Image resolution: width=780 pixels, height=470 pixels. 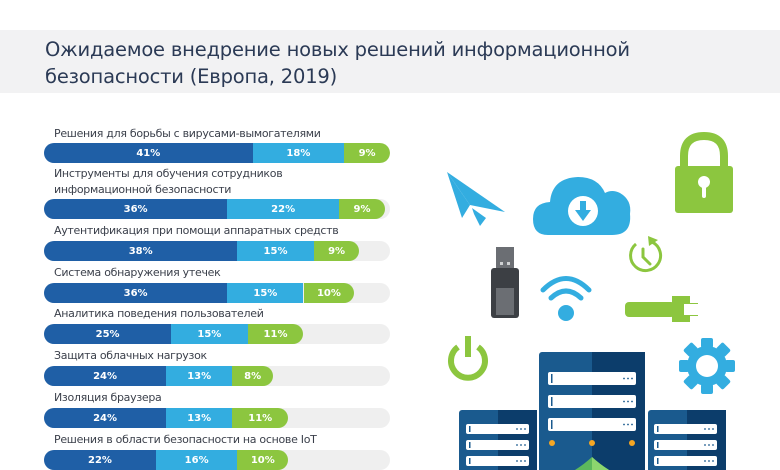 I want to click on bar-track: 41% 18% 9%, so click(x=217, y=153).